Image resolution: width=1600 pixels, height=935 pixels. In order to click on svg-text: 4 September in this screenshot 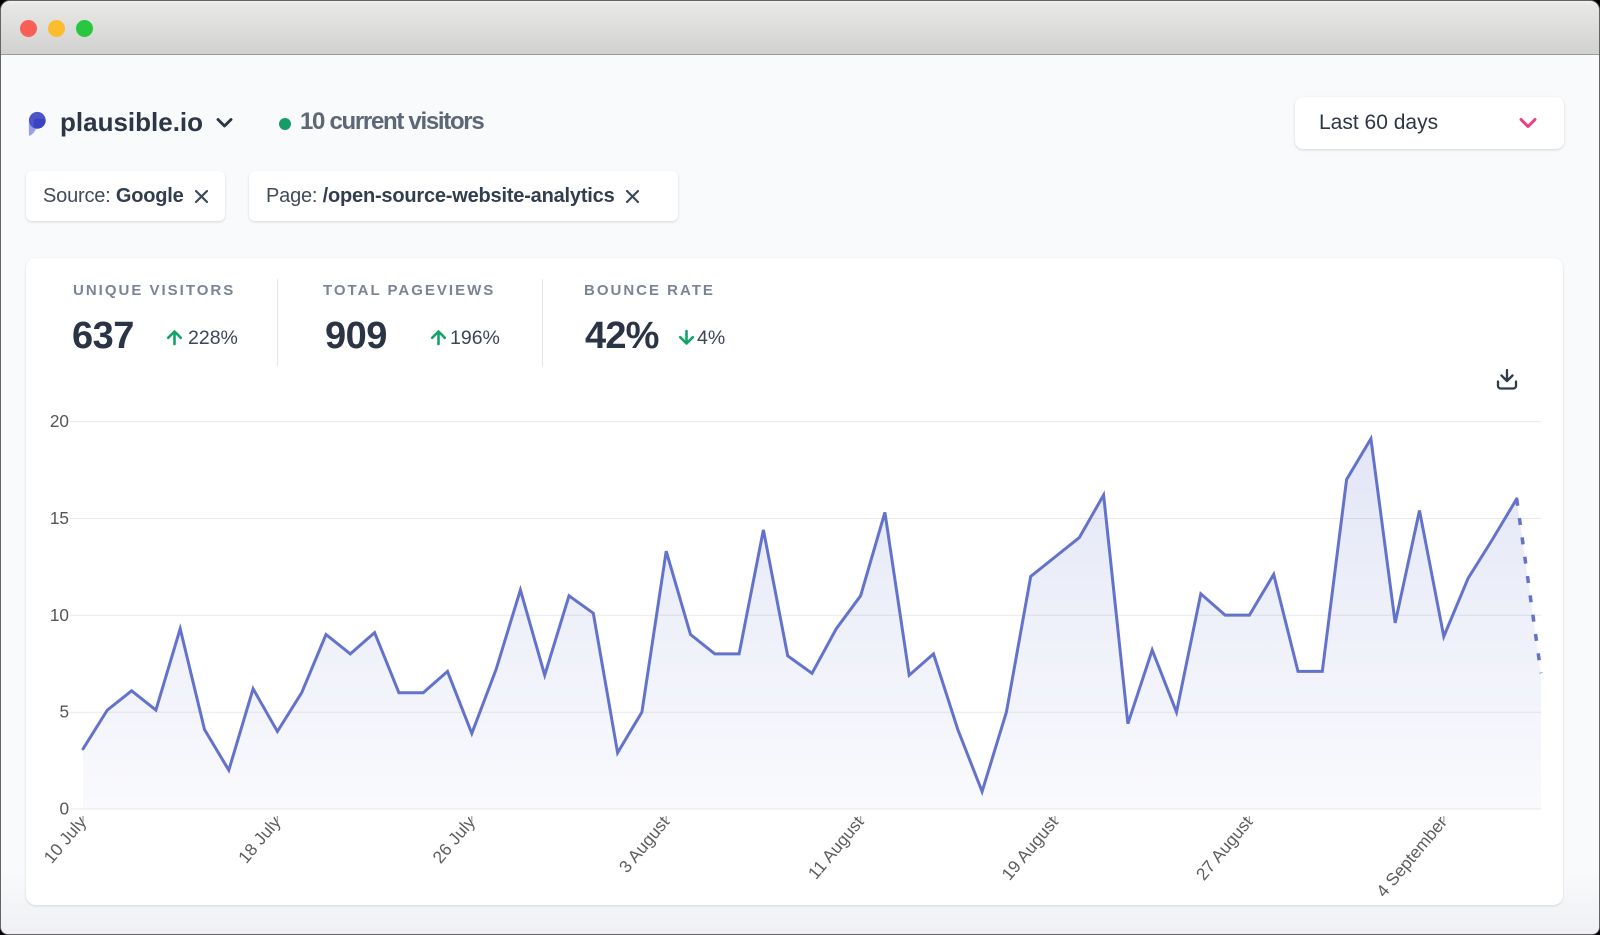, I will do `click(1411, 856)`.